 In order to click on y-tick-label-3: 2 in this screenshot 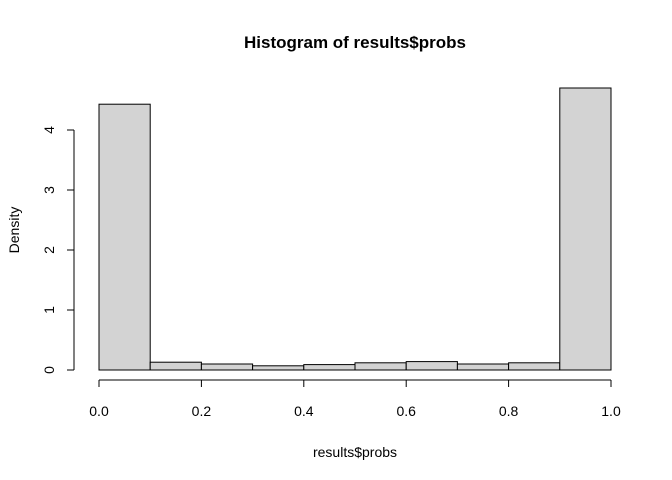, I will do `click(49, 250)`.